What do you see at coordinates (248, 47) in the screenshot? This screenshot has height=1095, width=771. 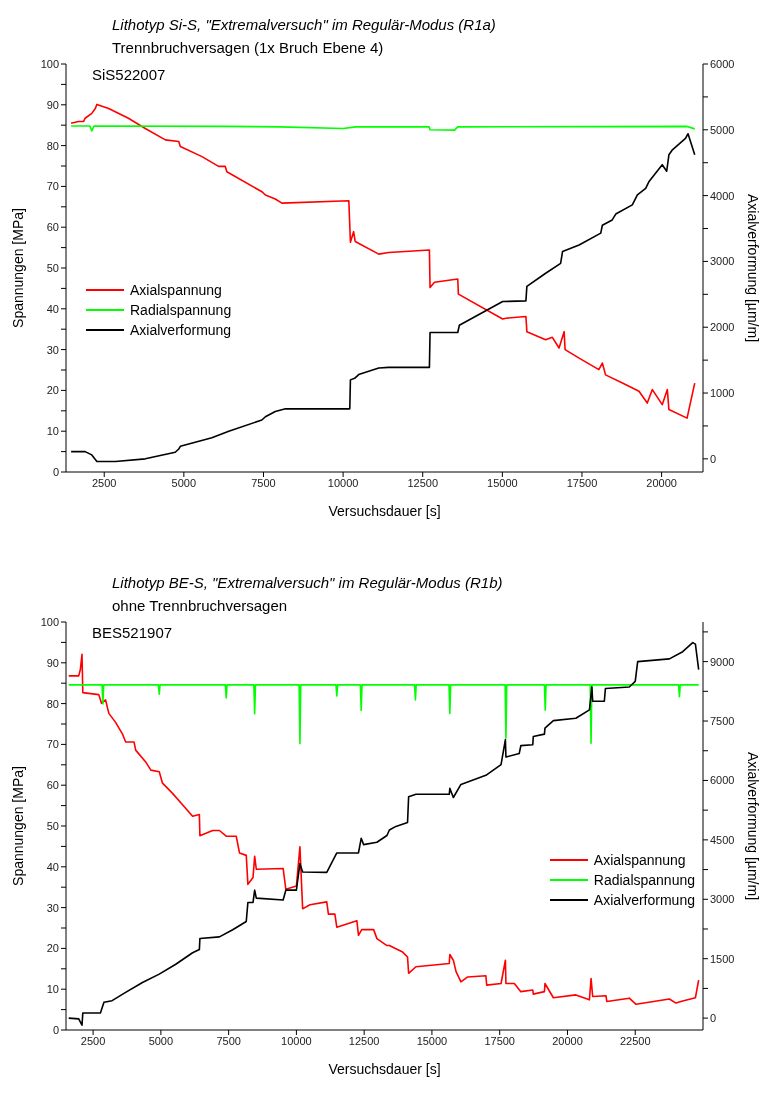 I see `chart-subtitle: Trennbruchversagen (1x Bruch Ebene 4)` at bounding box center [248, 47].